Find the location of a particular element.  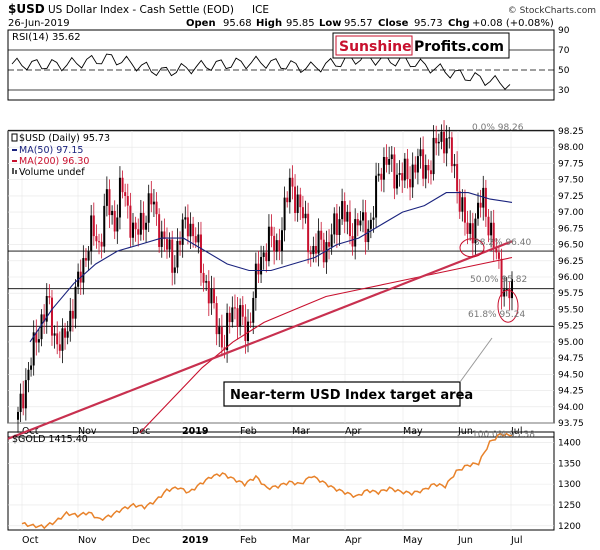

gold-tick-label: 1200 is located at coordinates (569, 527).